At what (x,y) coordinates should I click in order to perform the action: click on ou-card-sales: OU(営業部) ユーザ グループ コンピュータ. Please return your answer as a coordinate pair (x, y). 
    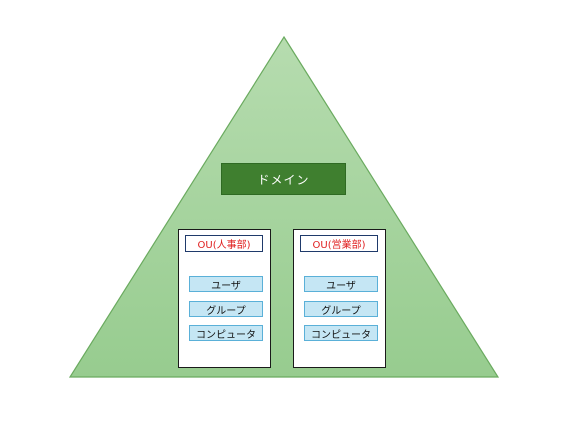
    Looking at the image, I should click on (339, 298).